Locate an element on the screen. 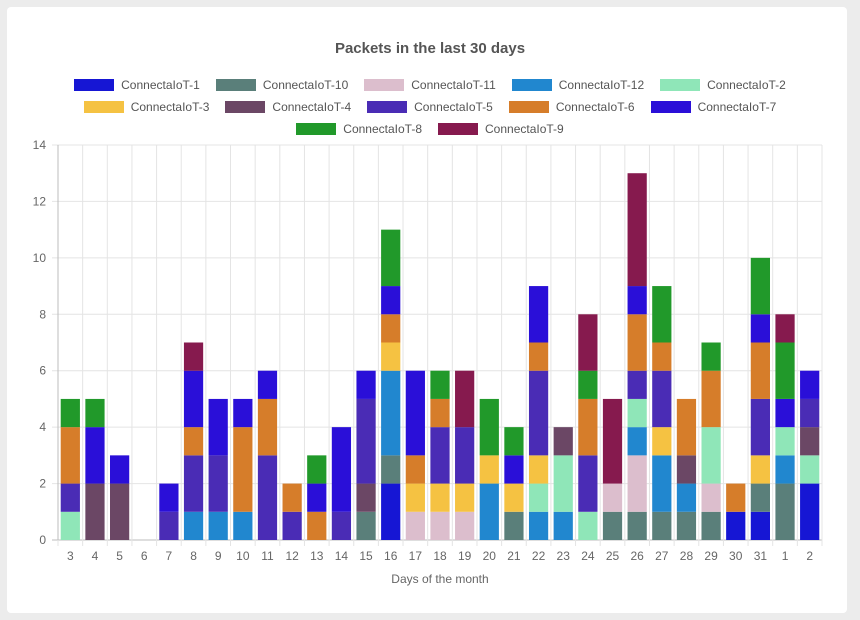 Image resolution: width=860 pixels, height=620 pixels. legend-item: ConnectaIoT-3 is located at coordinates (146, 107).